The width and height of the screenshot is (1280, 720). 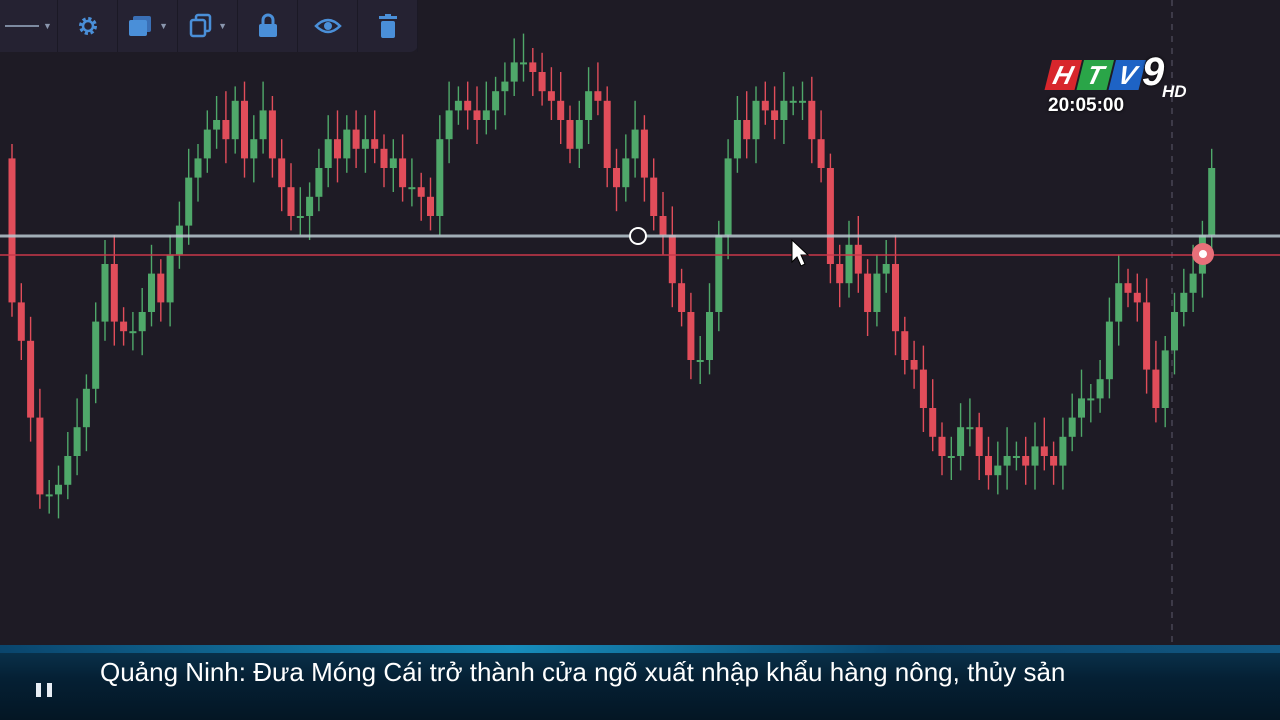 I want to click on lock-button, so click(x=268, y=26).